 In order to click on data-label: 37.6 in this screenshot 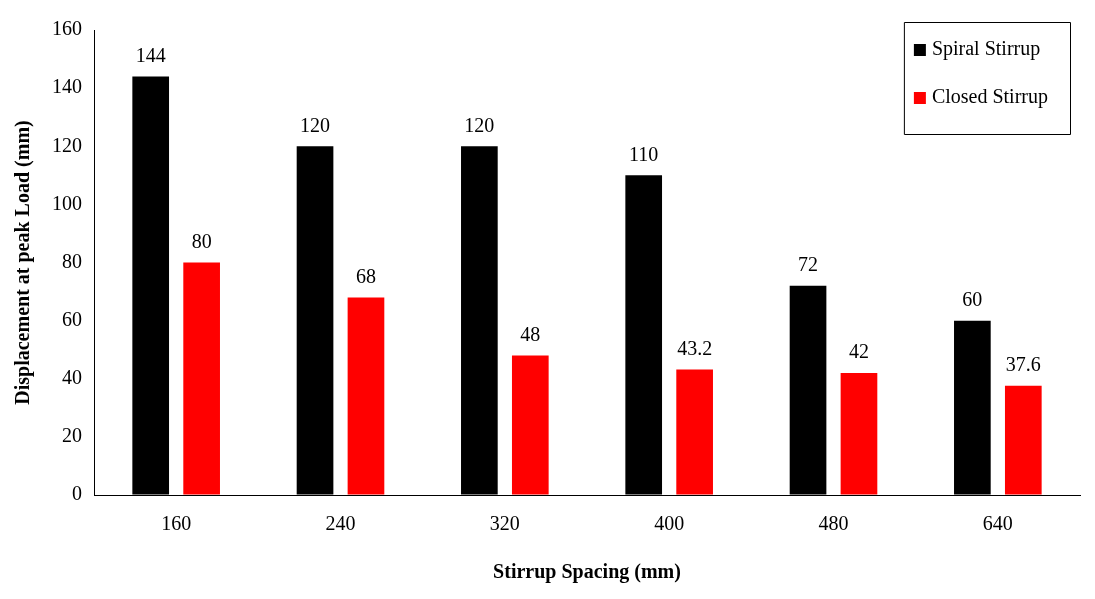, I will do `click(1023, 363)`.